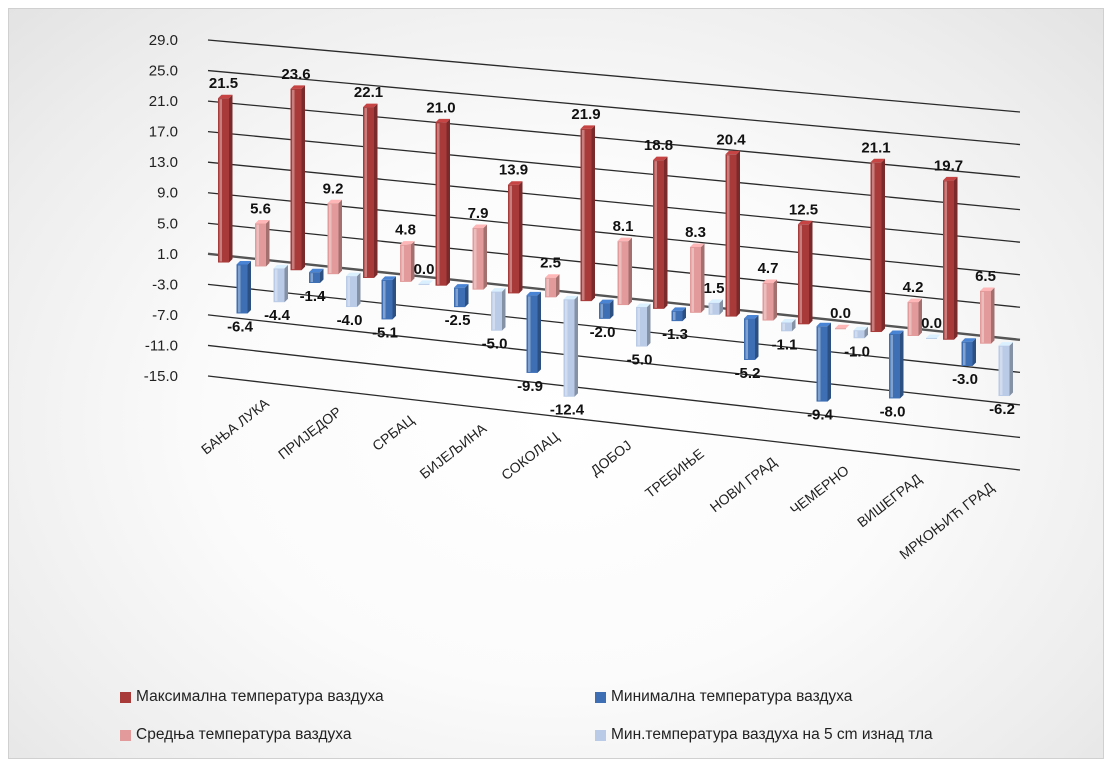  I want to click on mean-value-label: 4.8, so click(405, 230).